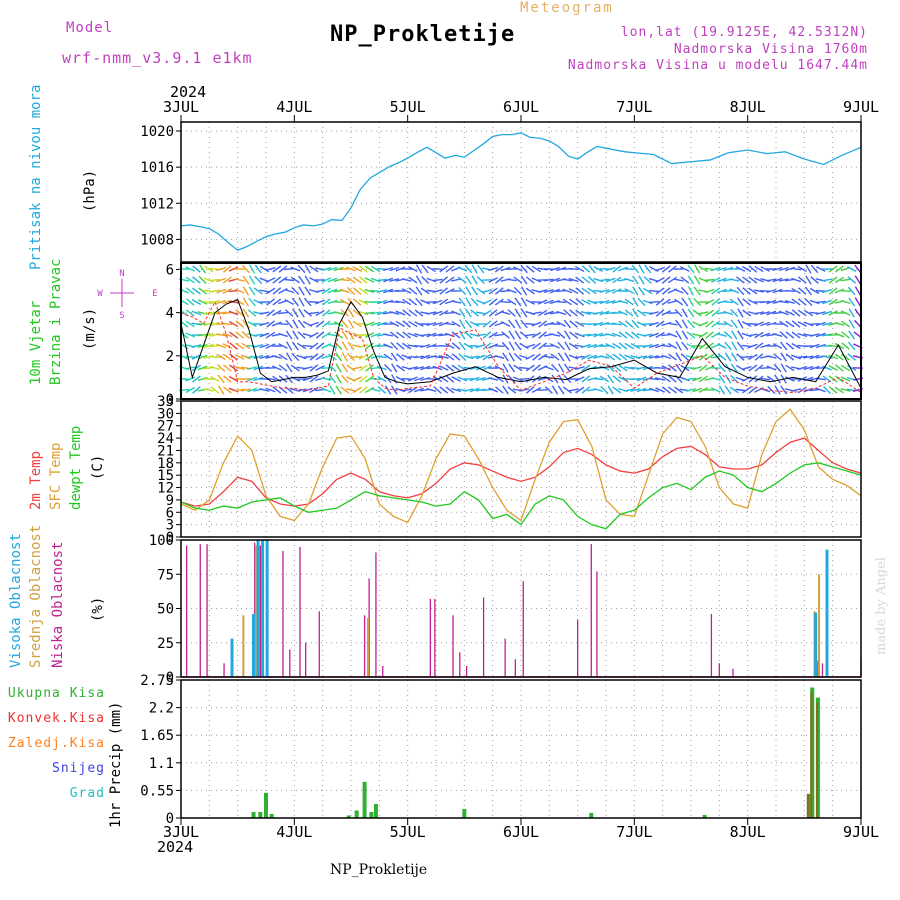 This screenshot has height=900, width=900. I want to click on x-tick-label-top: 6JUL, so click(521, 107).